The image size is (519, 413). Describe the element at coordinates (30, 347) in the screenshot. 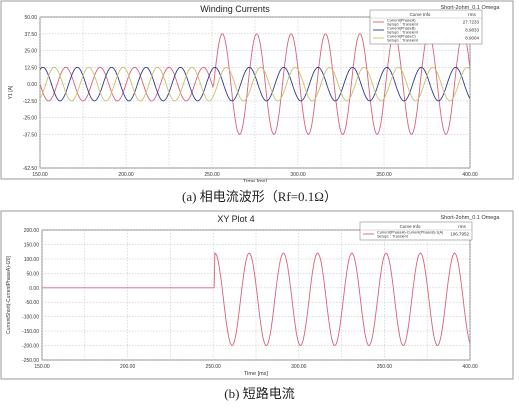

I see `y-tick-label: -200.00` at that location.